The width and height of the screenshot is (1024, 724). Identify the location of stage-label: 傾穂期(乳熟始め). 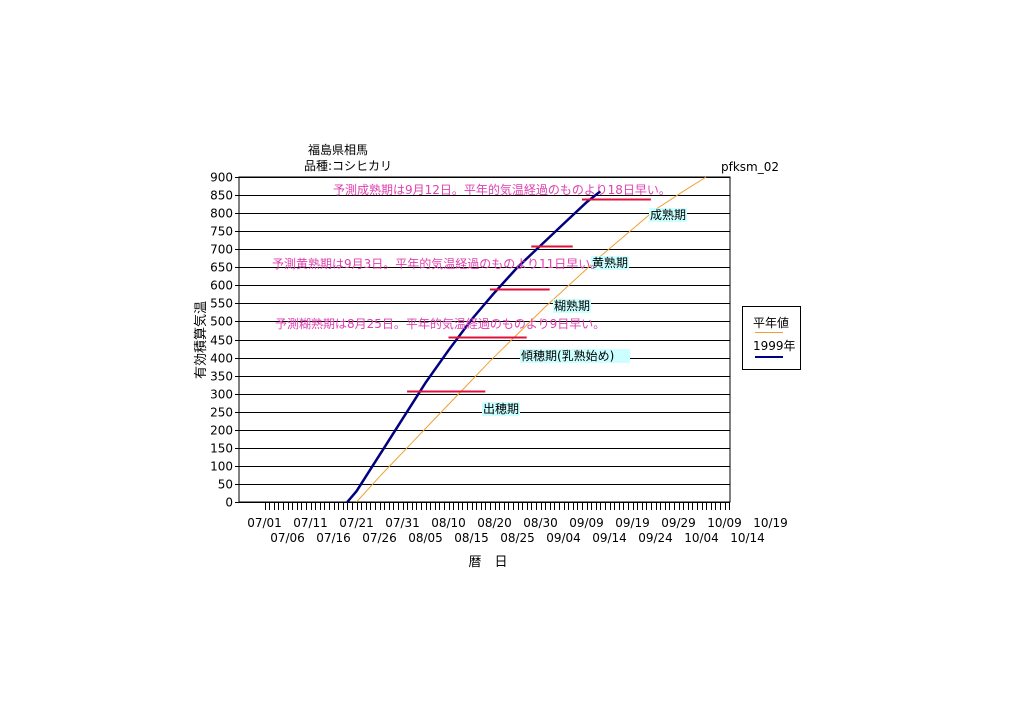
(567, 355).